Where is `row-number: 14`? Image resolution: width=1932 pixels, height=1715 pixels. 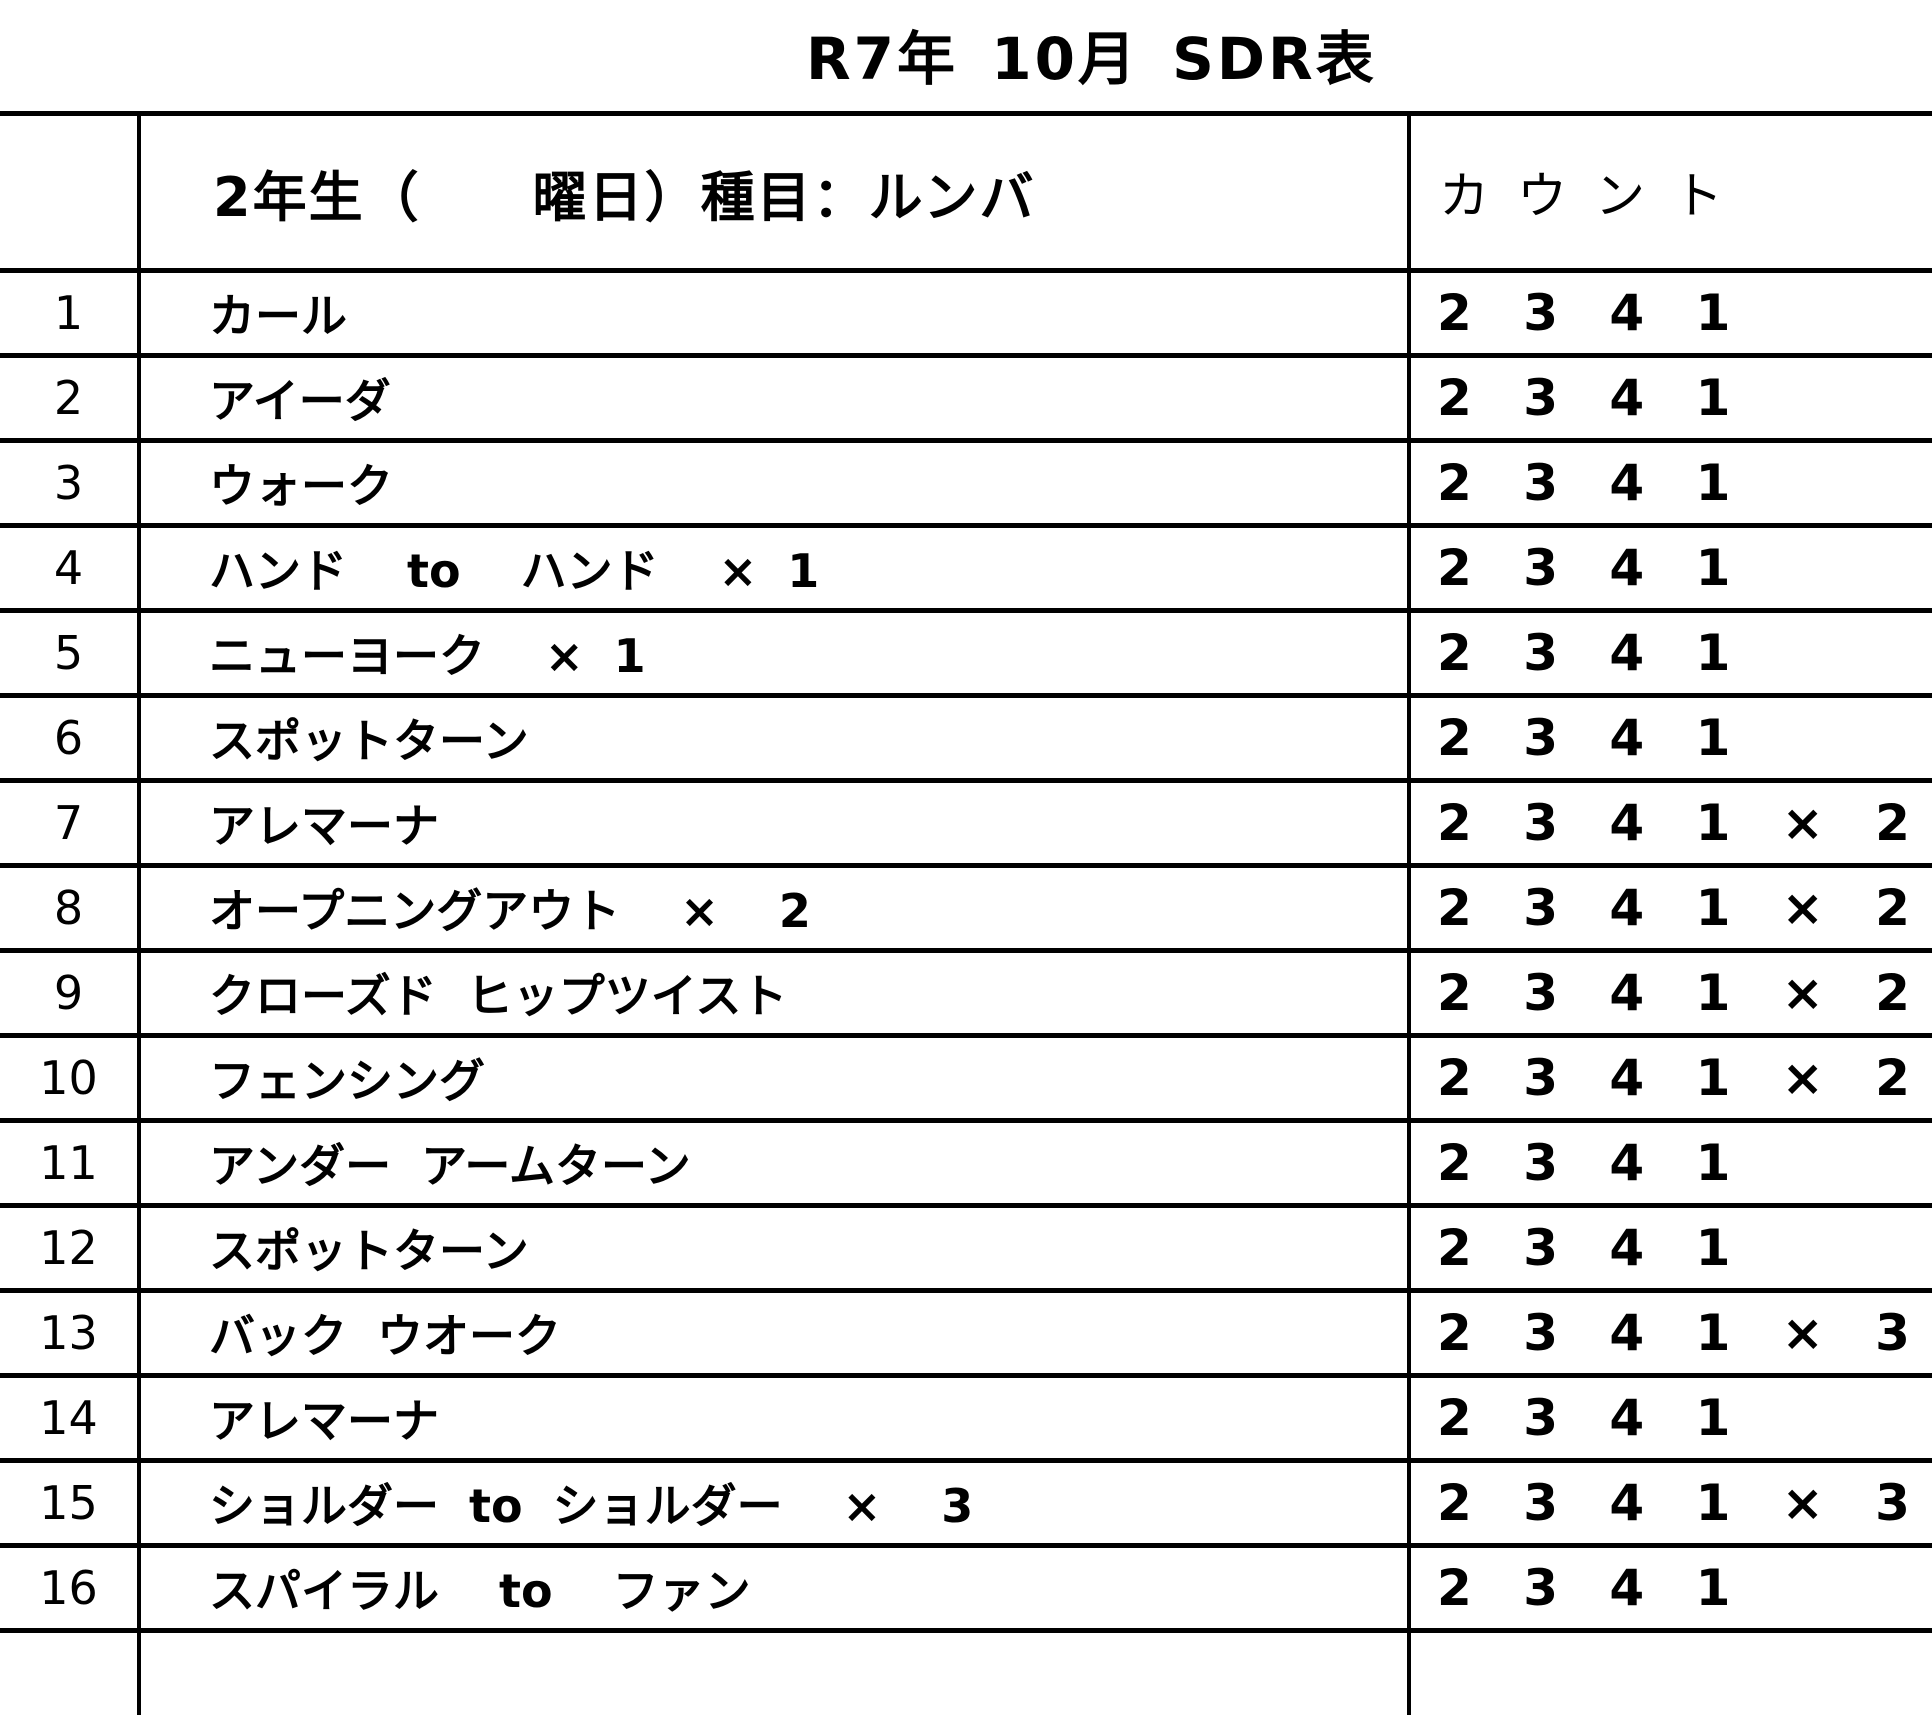
row-number: 14 is located at coordinates (69, 1418).